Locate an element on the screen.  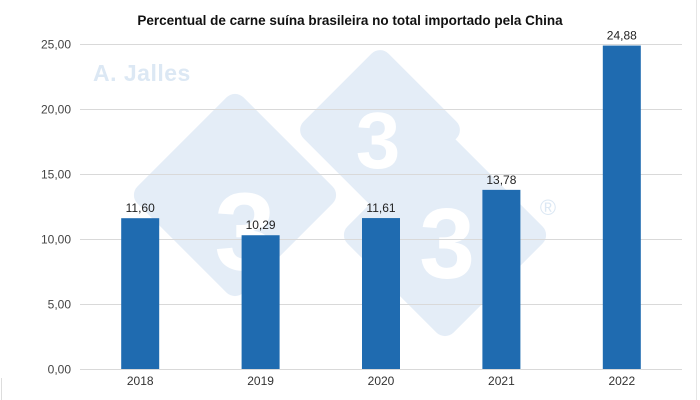
y-tick-label: 20,00 is located at coordinates (56, 110).